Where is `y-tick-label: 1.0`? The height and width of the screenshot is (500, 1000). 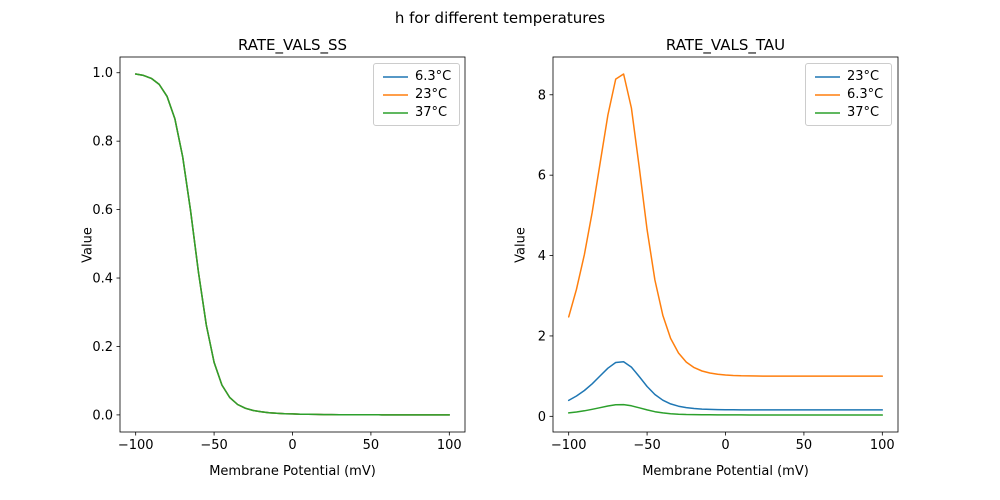
y-tick-label: 1.0 is located at coordinates (102, 73).